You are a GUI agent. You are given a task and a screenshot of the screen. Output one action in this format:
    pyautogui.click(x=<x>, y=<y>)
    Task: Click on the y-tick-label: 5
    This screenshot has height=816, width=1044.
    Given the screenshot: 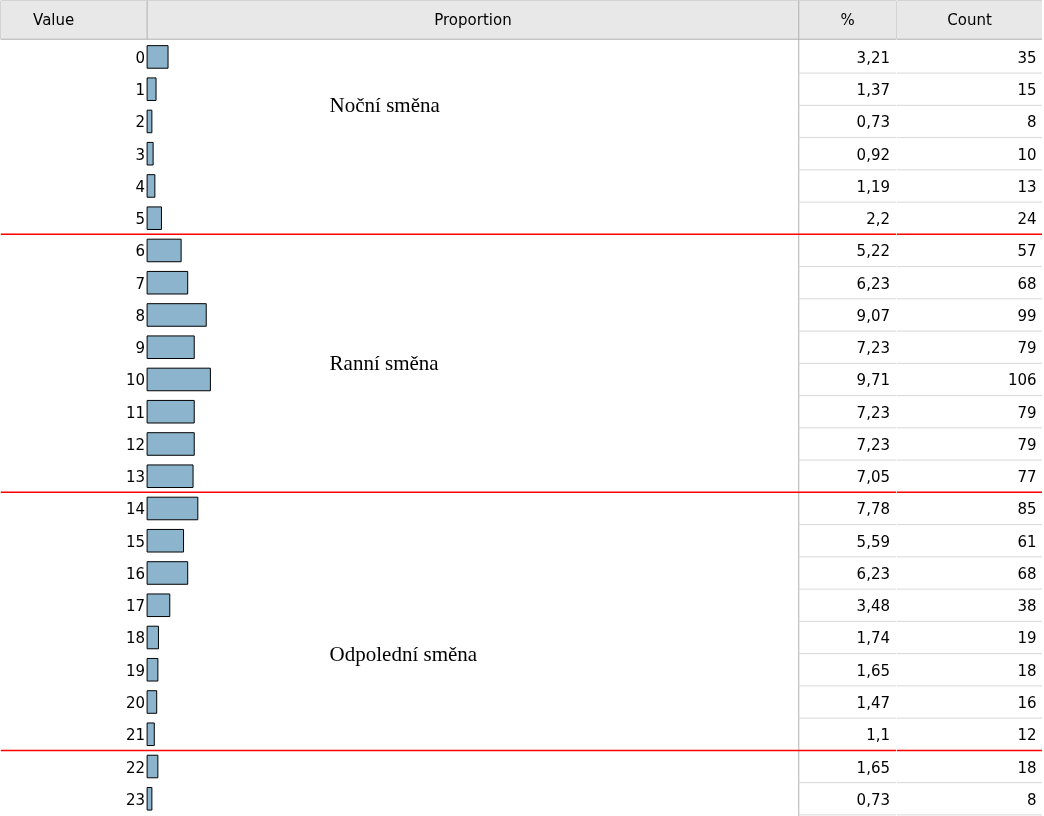 What is the action you would take?
    pyautogui.click(x=140, y=219)
    